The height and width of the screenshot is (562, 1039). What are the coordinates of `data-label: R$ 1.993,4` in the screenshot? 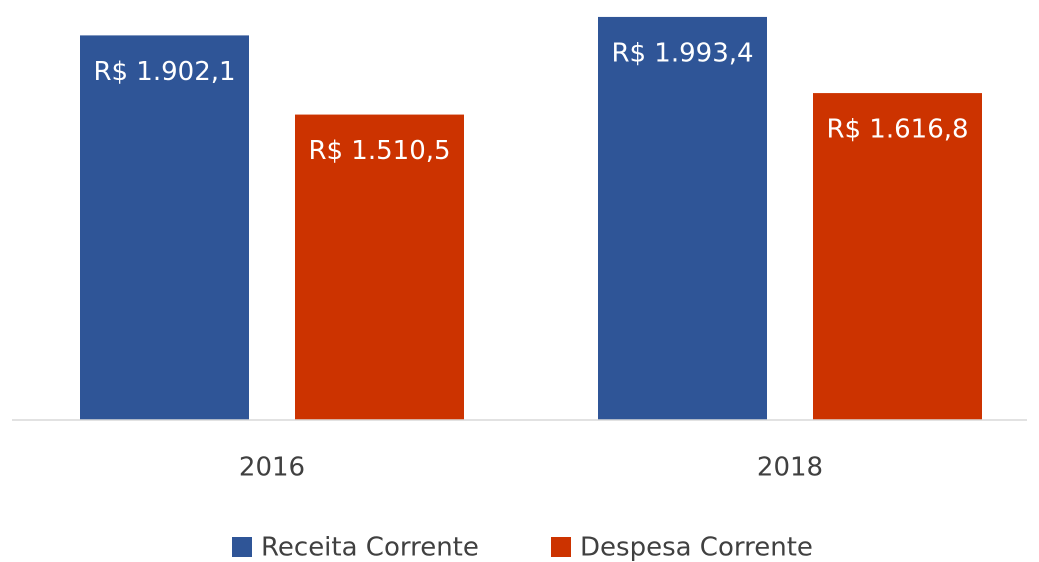 It's located at (682, 53).